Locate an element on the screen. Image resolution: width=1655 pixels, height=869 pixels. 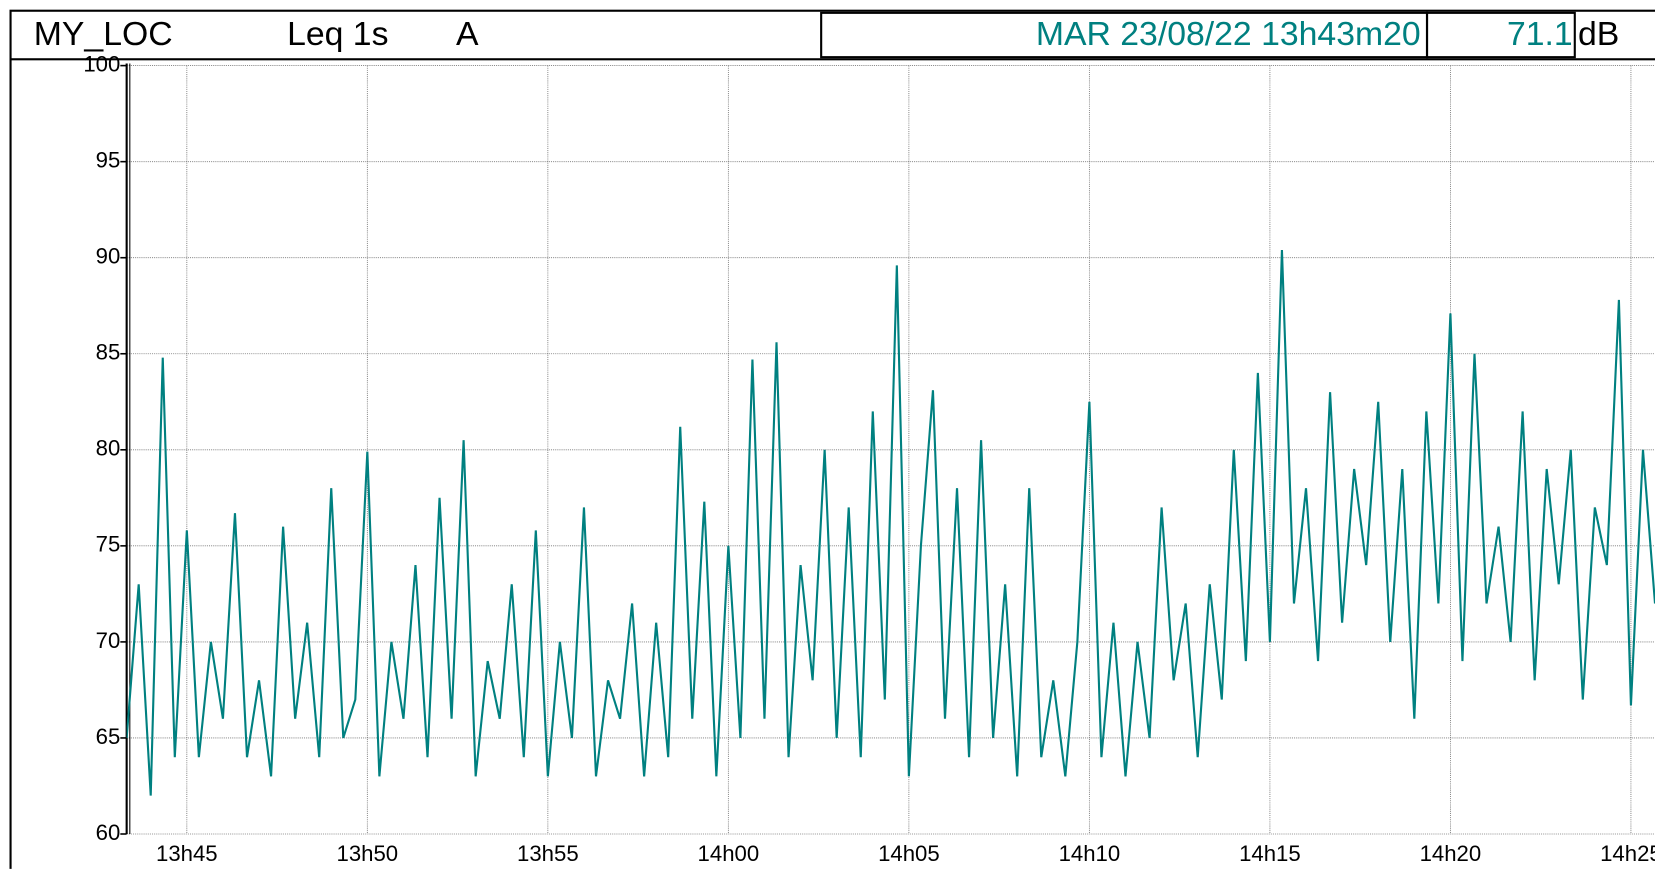
y-tick-label: 100 is located at coordinates (101, 63).